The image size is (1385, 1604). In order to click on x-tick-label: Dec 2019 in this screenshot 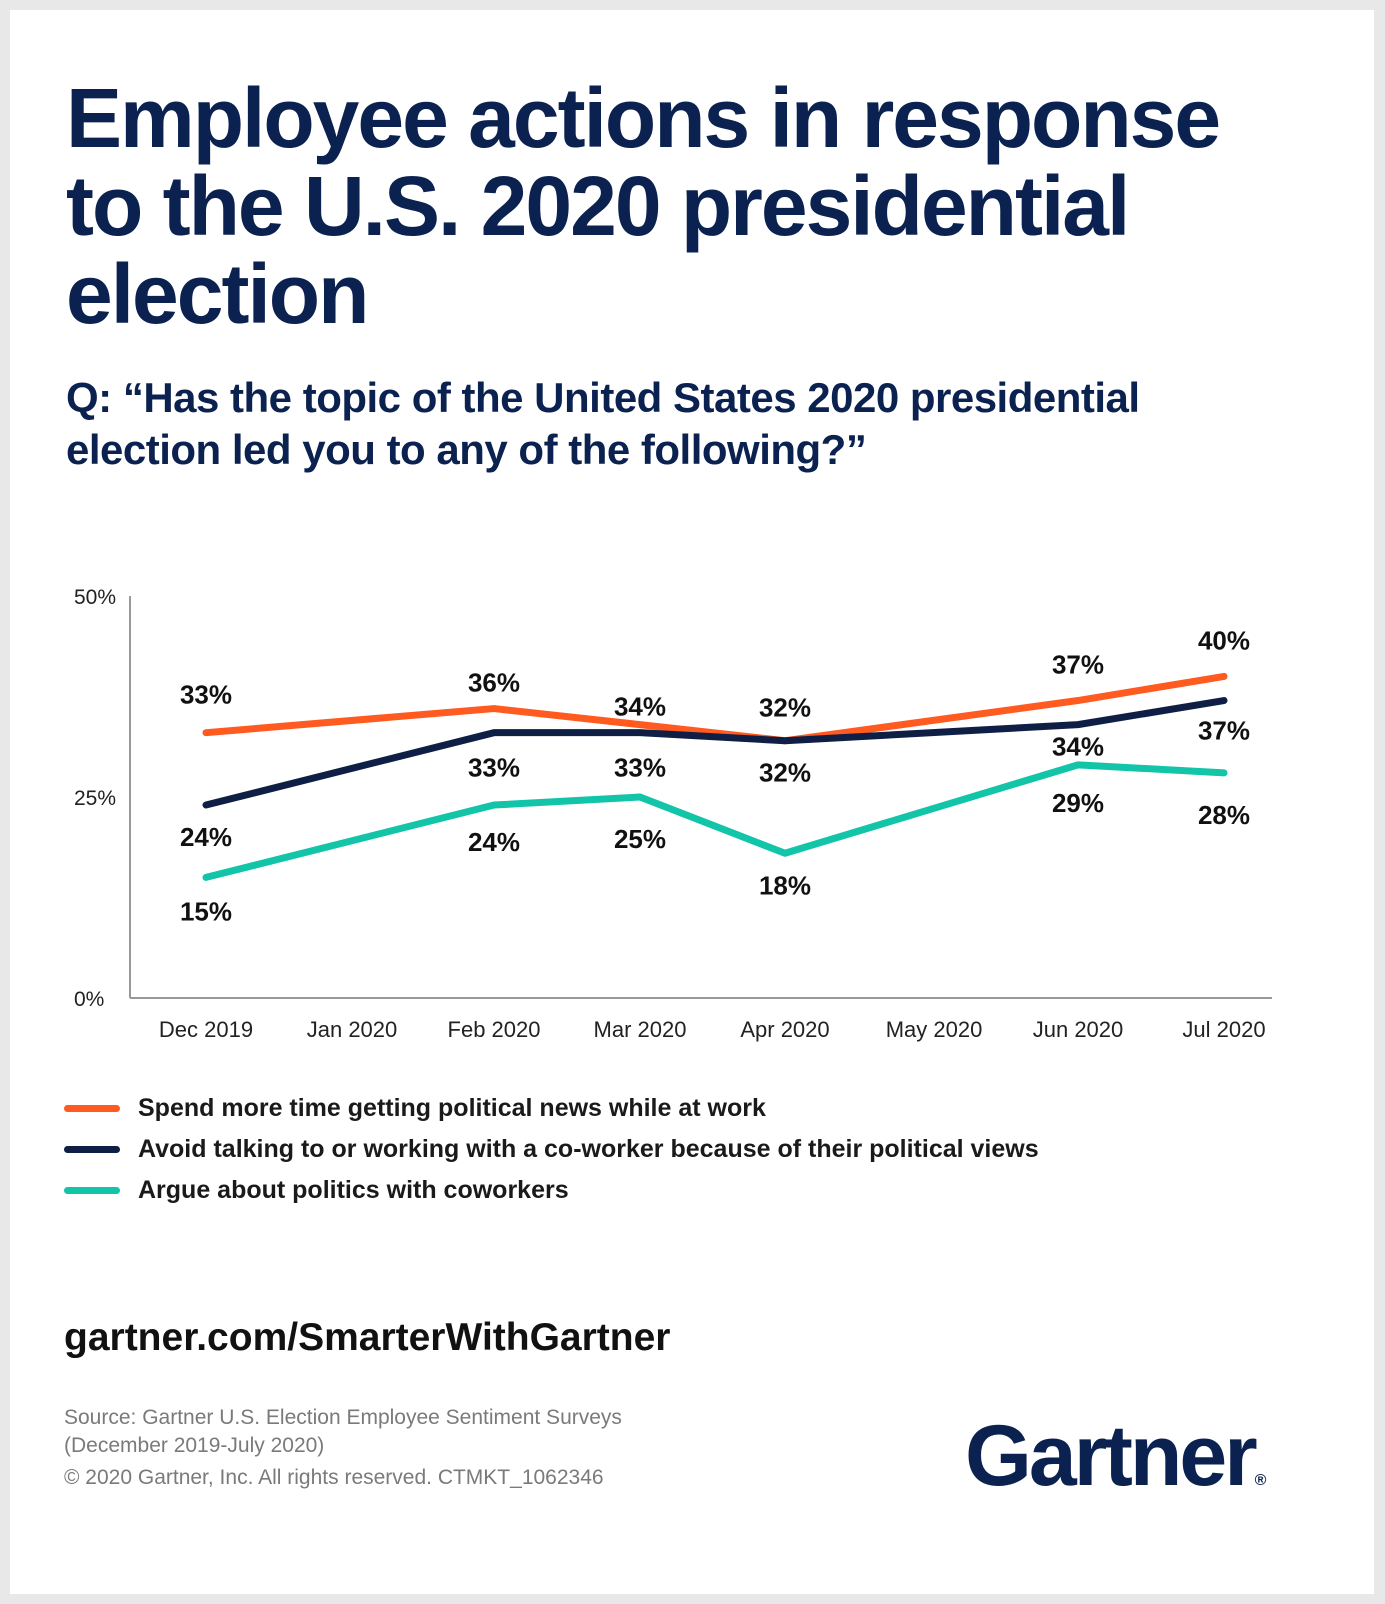, I will do `click(206, 1029)`.